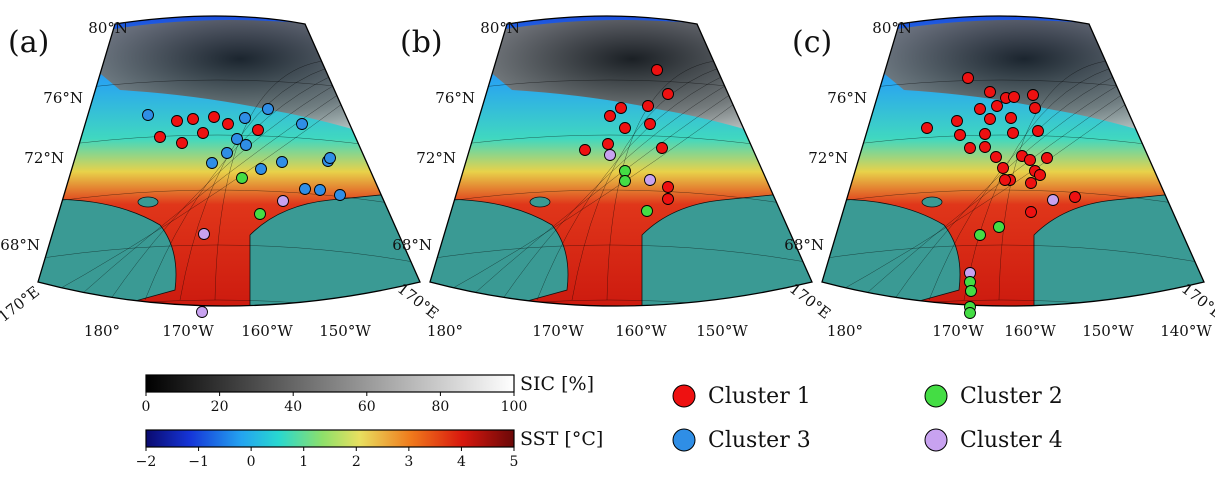 The height and width of the screenshot is (479, 1215). I want to click on colorbar-tick: 20, so click(220, 407).